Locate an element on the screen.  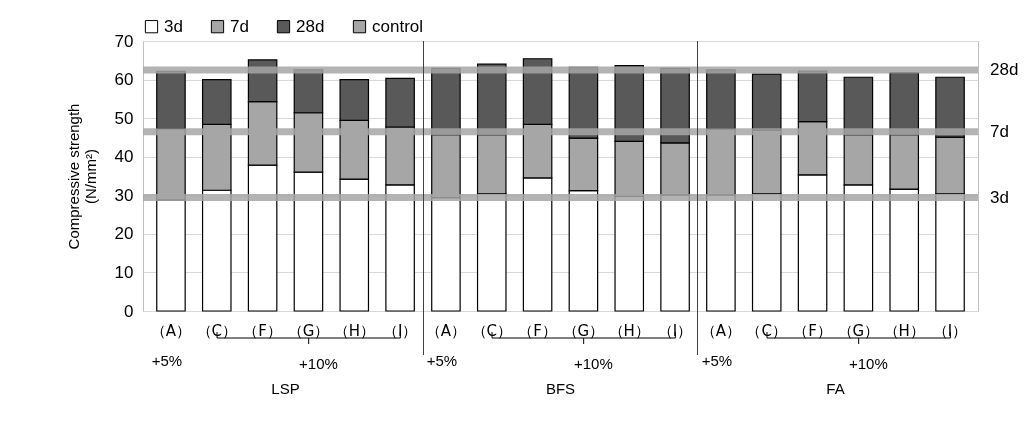
y-tick-label: 70 is located at coordinates (124, 41).